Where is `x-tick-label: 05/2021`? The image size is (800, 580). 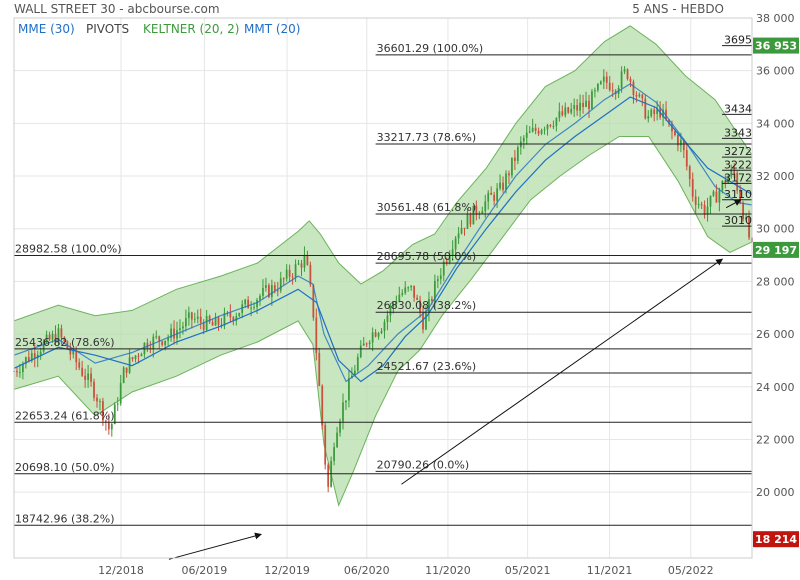 x-tick-label: 05/2021 is located at coordinates (528, 570).